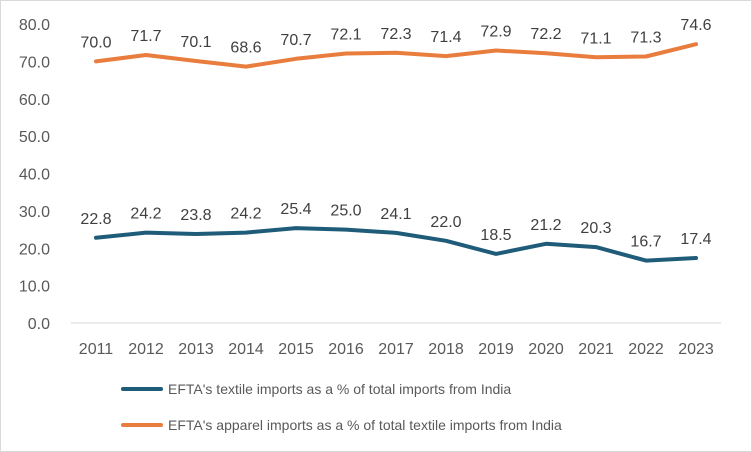  What do you see at coordinates (496, 349) in the screenshot?
I see `x-tick-label: 2019` at bounding box center [496, 349].